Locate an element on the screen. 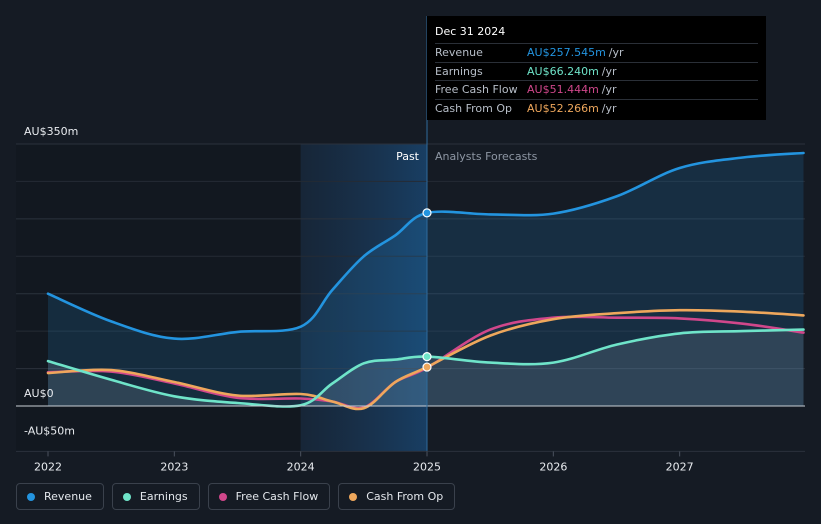  legend-label: Free Cash Flow is located at coordinates (277, 496).